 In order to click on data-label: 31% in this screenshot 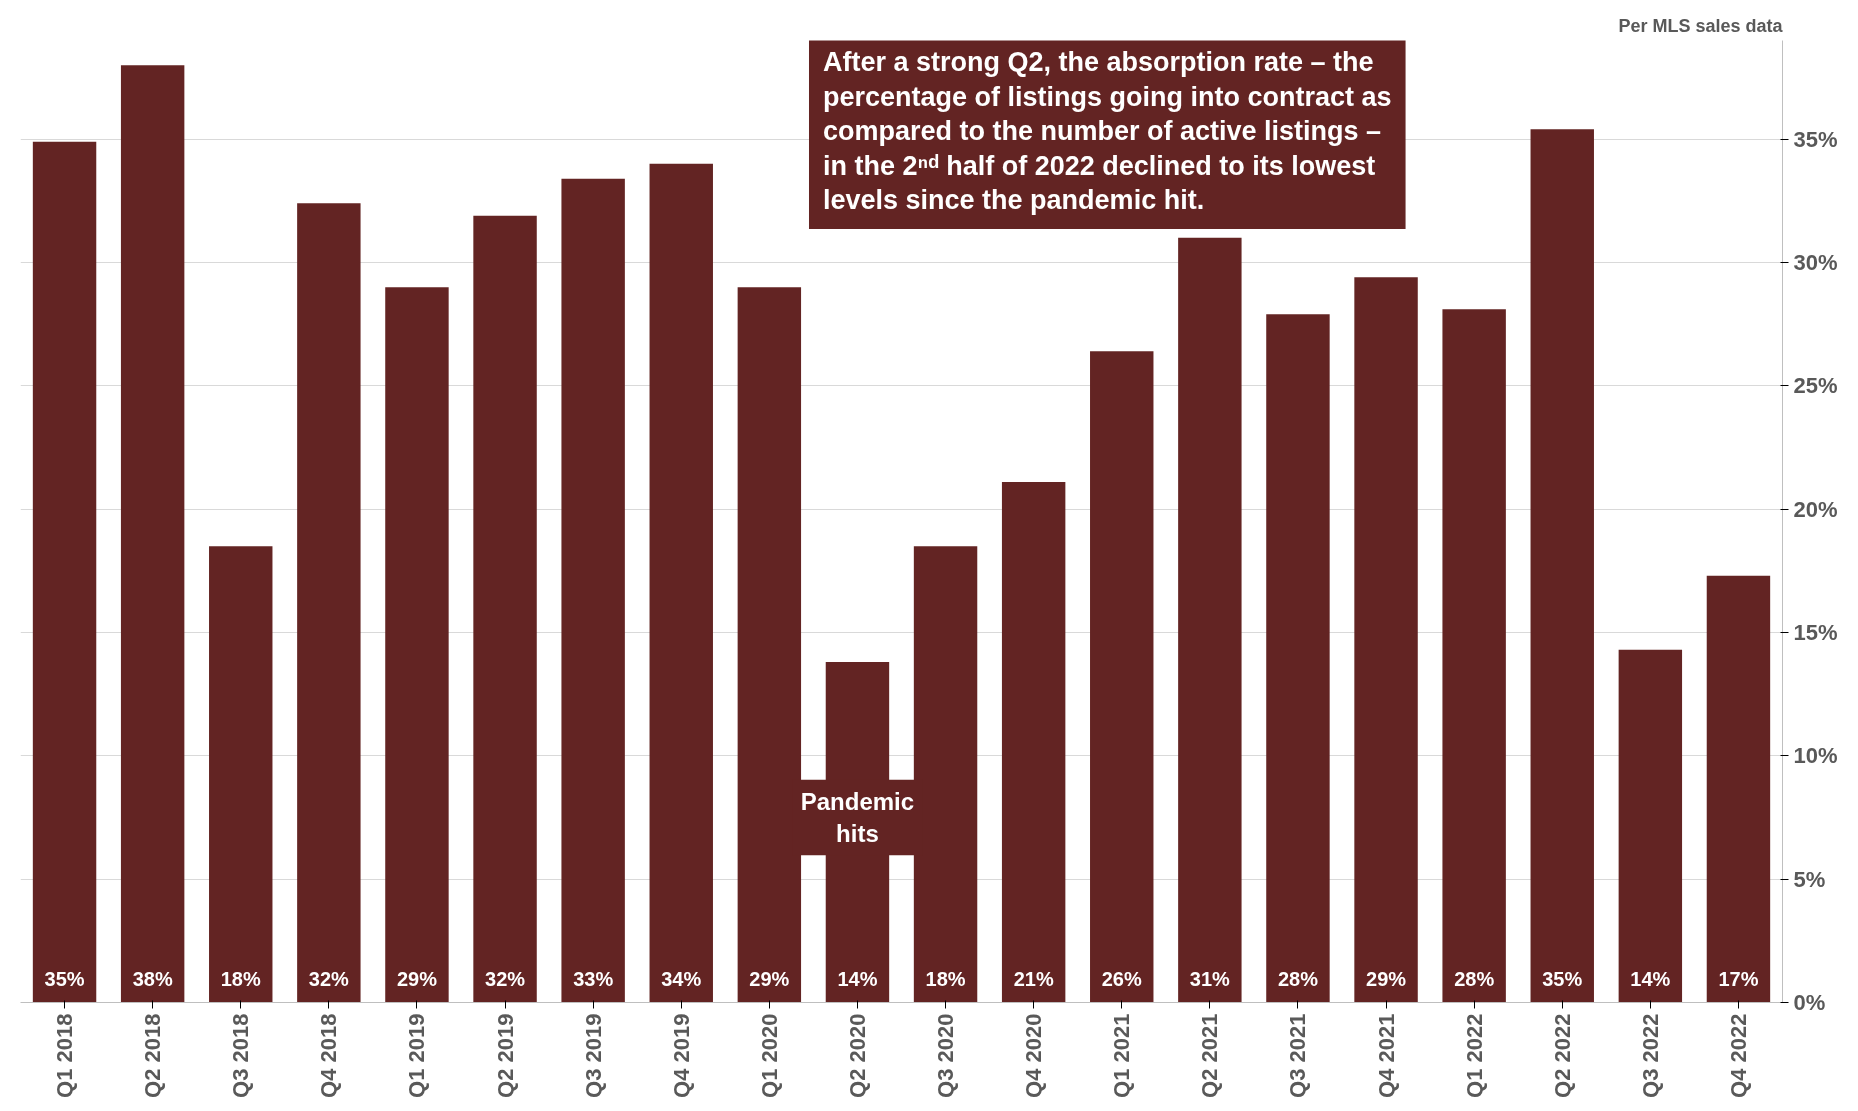, I will do `click(1210, 979)`.